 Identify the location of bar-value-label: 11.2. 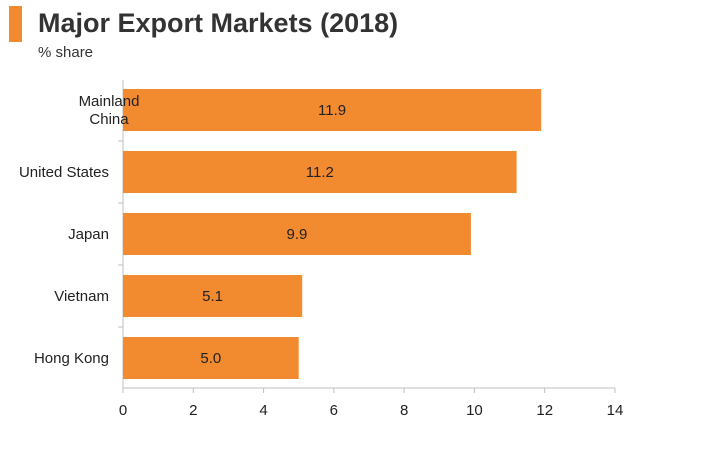
(320, 172).